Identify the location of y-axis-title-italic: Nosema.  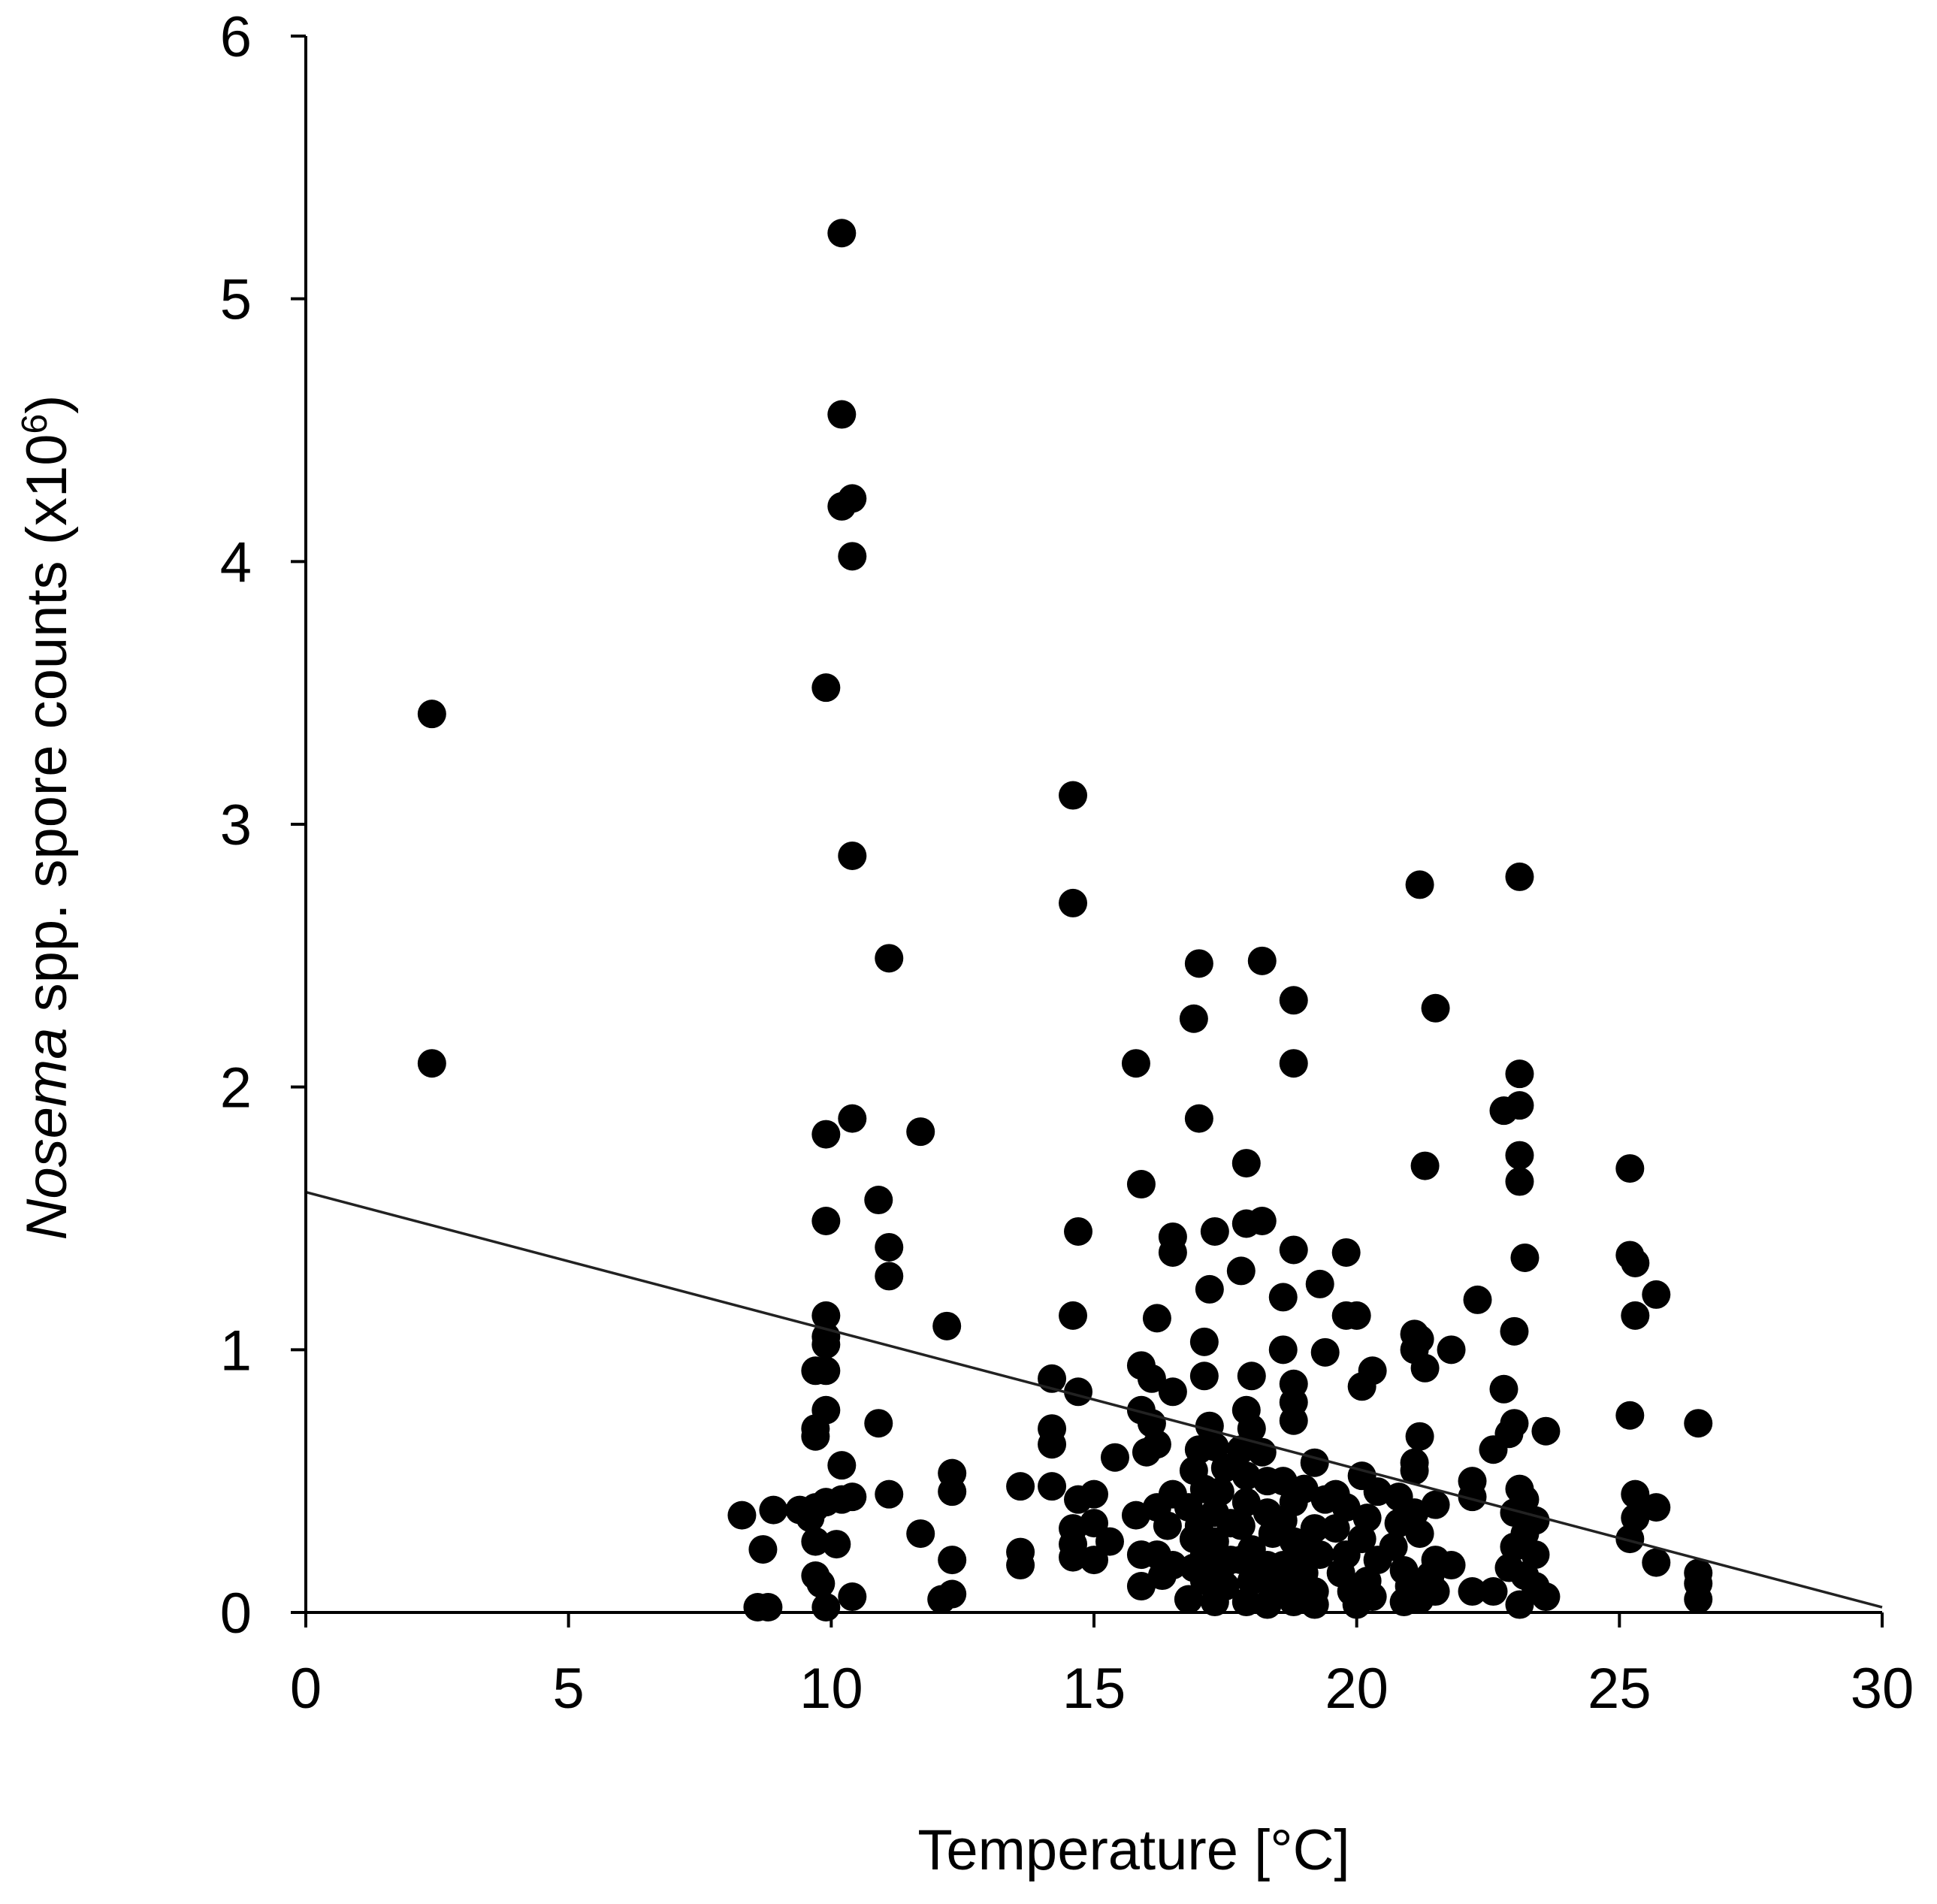
(47, 1134).